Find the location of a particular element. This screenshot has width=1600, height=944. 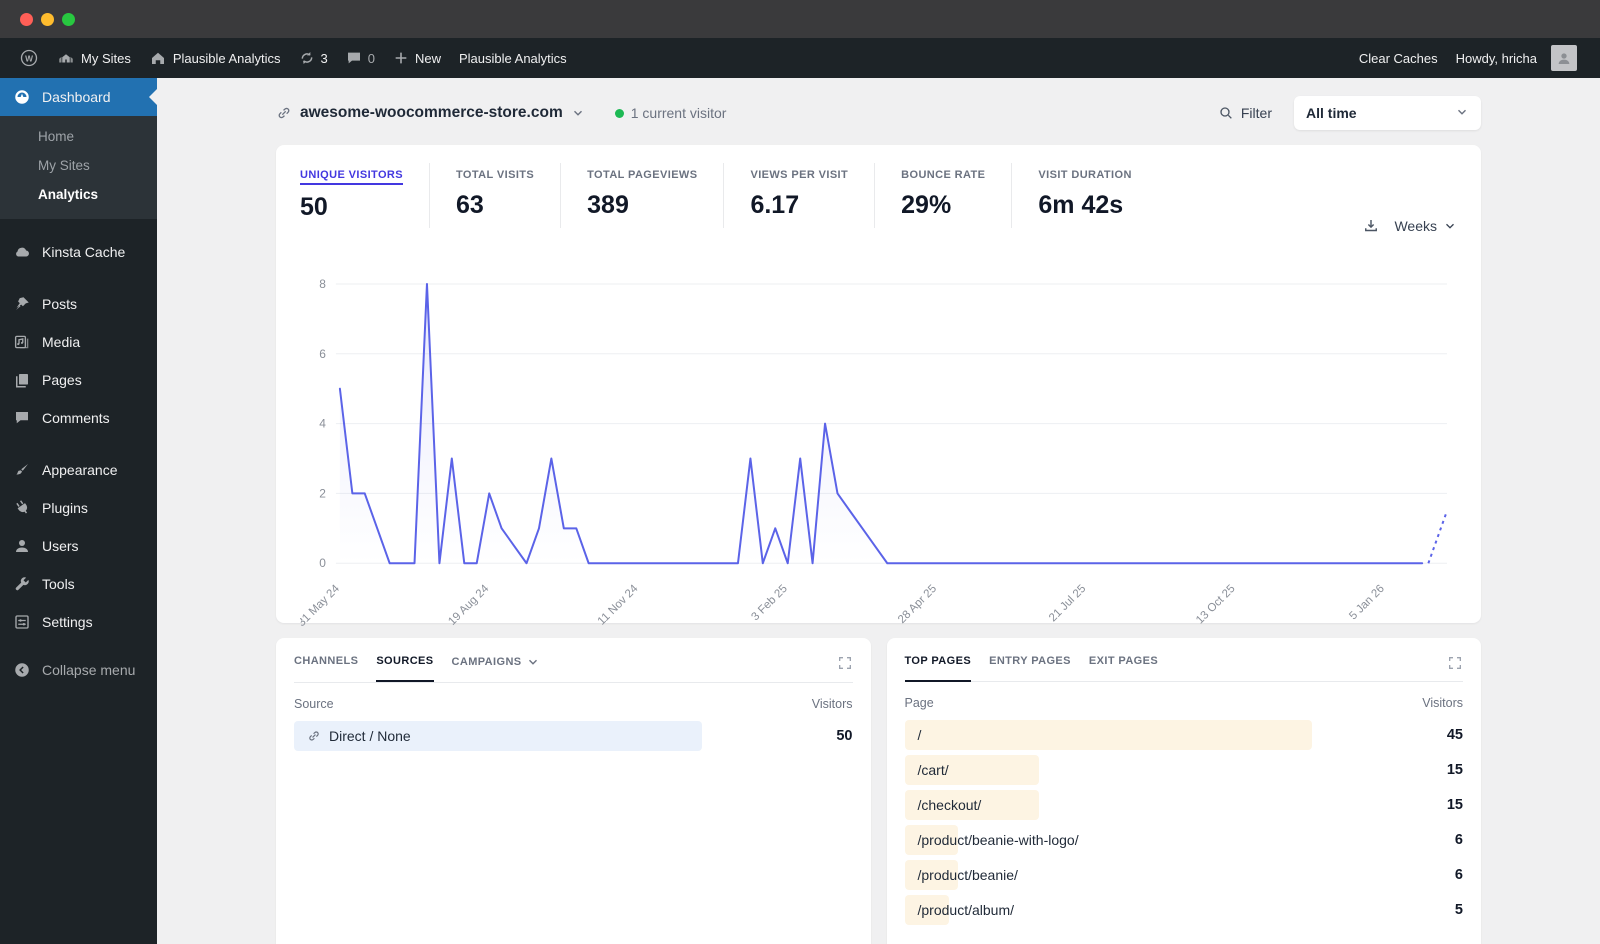

source-row: Direct / None 50 is located at coordinates (573, 736).